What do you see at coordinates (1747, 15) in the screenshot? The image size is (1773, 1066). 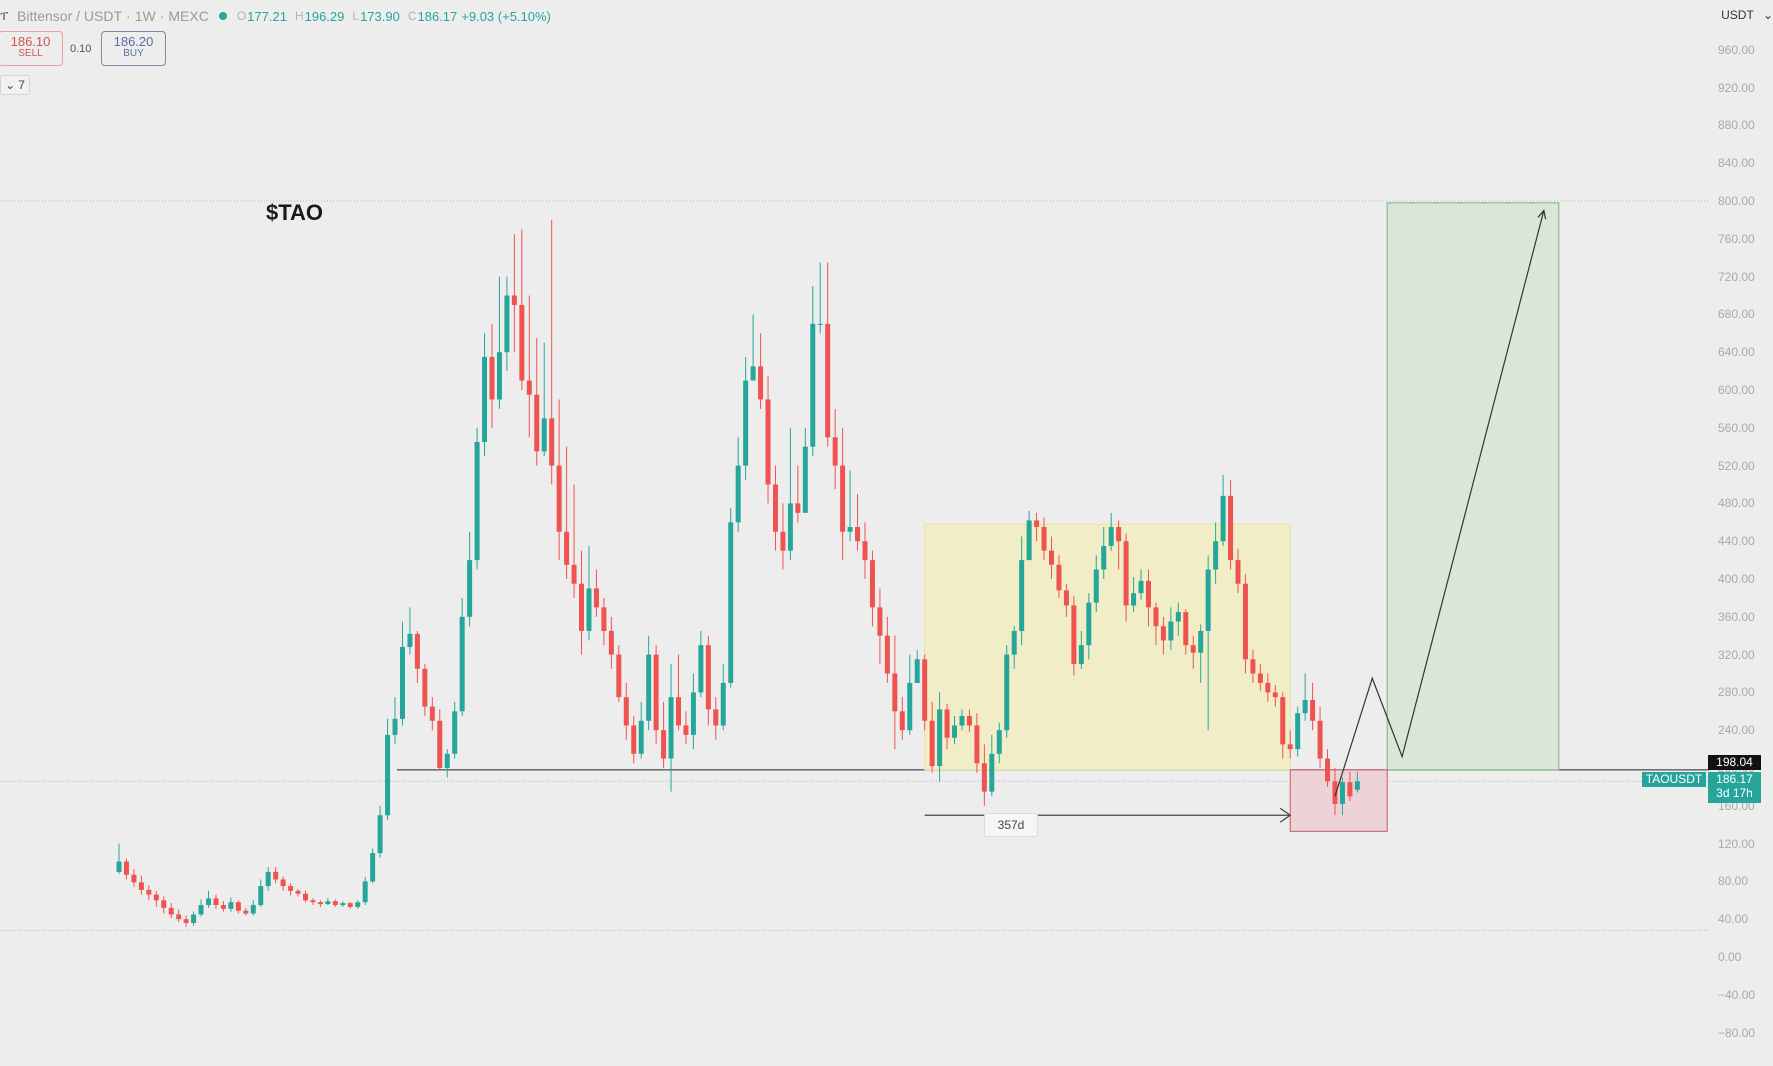 I see `currency-selector: USDT ⌄` at bounding box center [1747, 15].